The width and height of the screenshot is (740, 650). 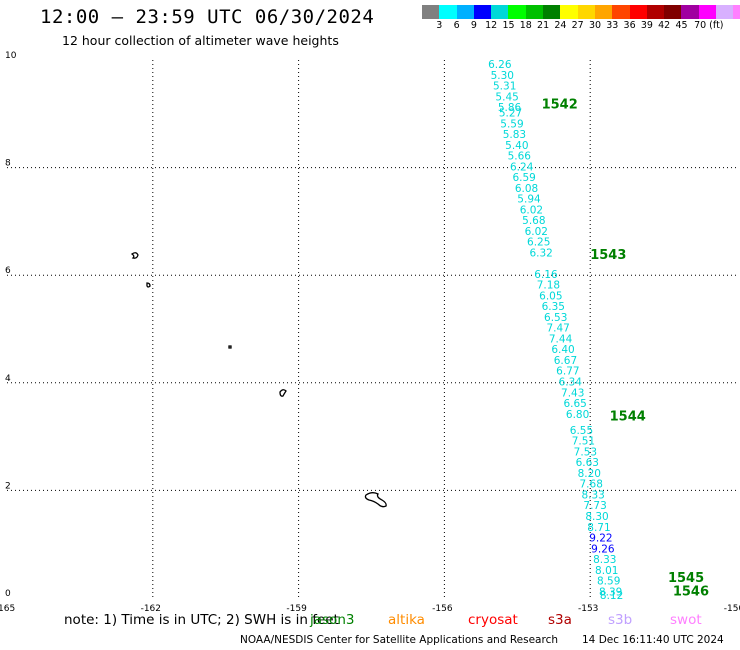 I want to click on wave-height-label: 6.65, so click(x=574, y=404).